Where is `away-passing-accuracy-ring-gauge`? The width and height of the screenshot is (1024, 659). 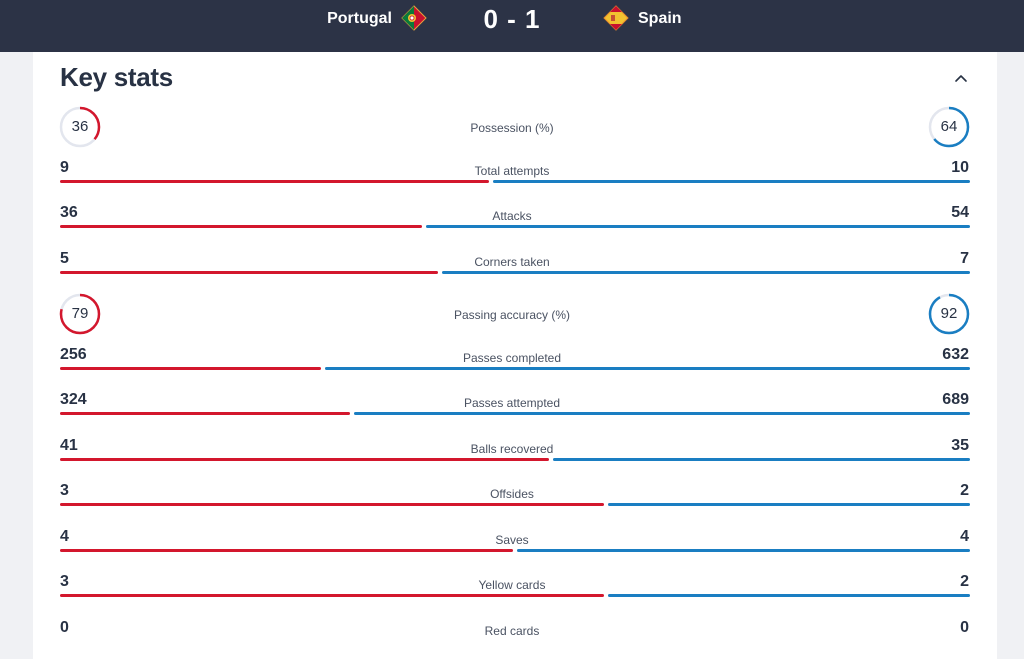
away-passing-accuracy-ring-gauge is located at coordinates (949, 314).